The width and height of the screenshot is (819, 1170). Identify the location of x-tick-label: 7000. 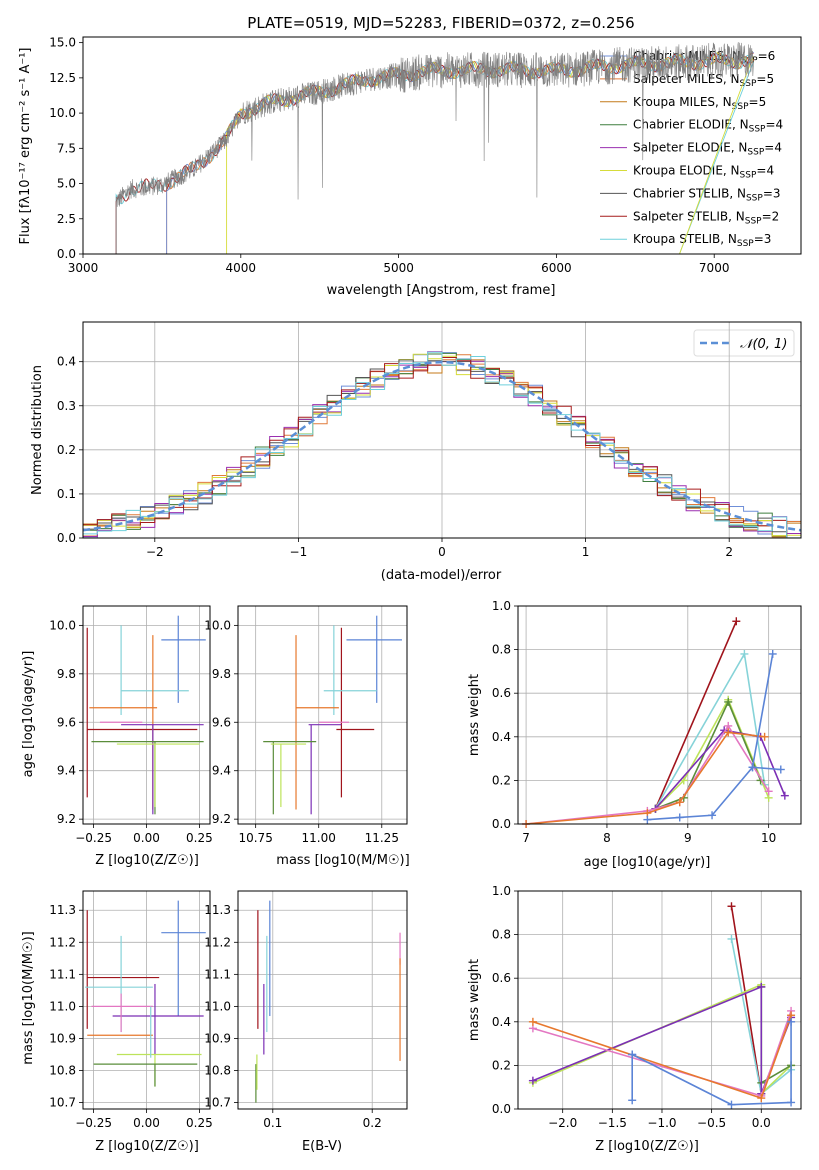
(714, 268).